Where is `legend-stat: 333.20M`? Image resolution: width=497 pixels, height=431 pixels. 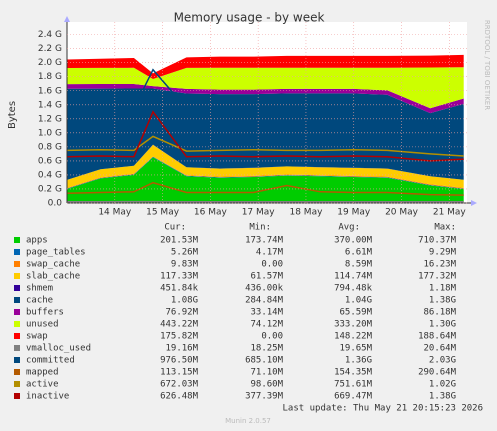
legend-stat: 333.20M is located at coordinates (353, 325).